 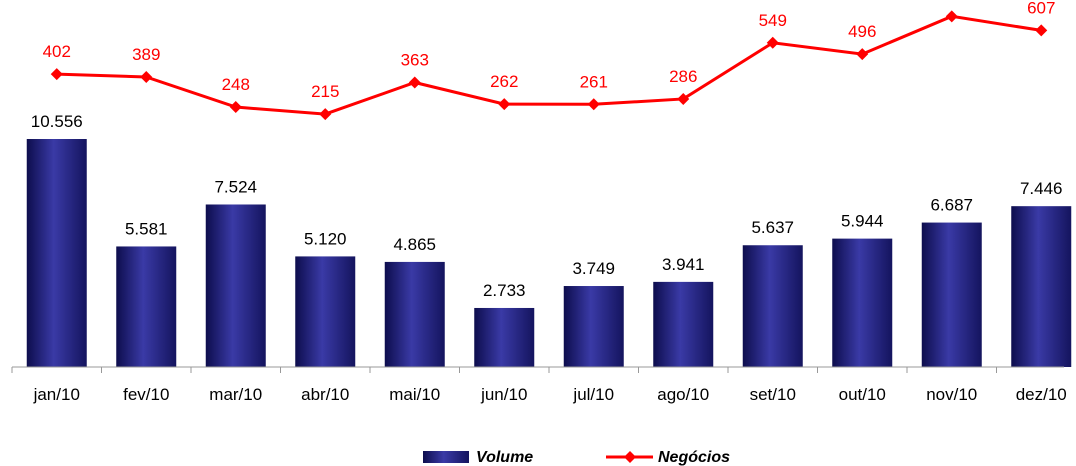 What do you see at coordinates (951, 205) in the screenshot?
I see `volume-data-label: 6.687` at bounding box center [951, 205].